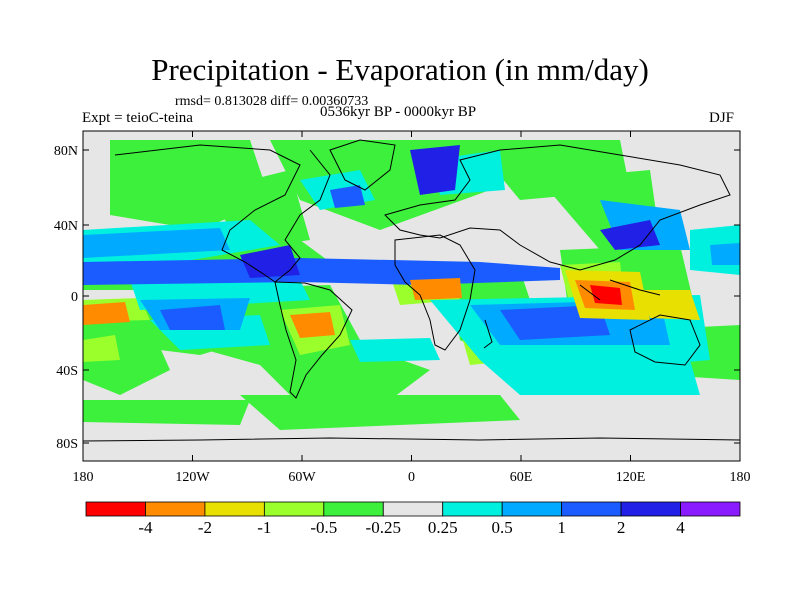  Describe the element at coordinates (272, 101) in the screenshot. I see `stats-label: rmsd= 0.813028 diff= 0.00360733` at that location.